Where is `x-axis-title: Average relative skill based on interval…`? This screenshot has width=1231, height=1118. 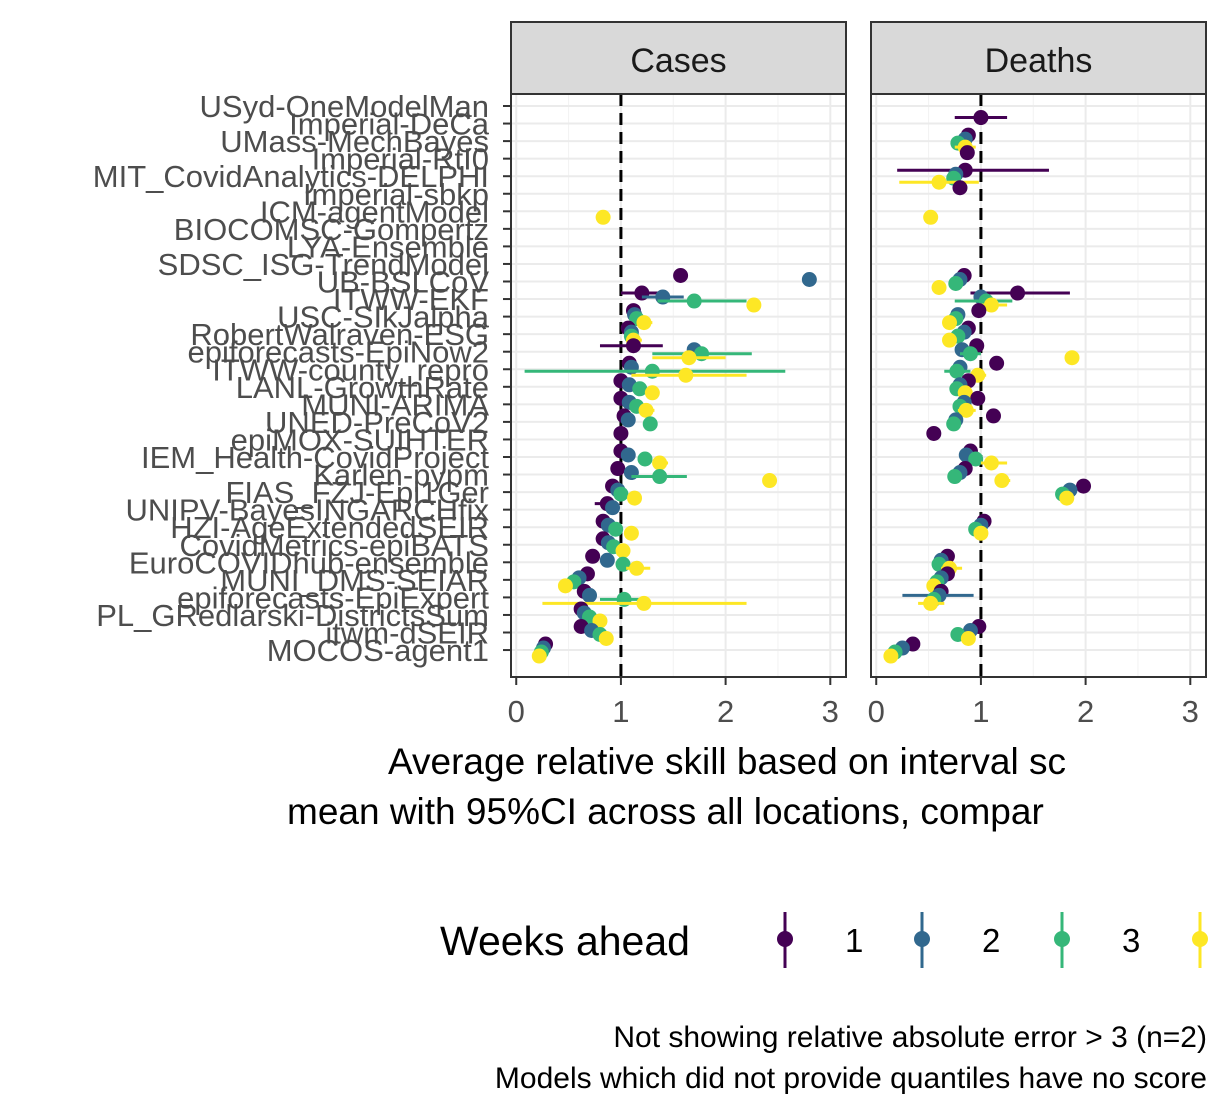 x-axis-title: Average relative skill based on interval… is located at coordinates (676, 786).